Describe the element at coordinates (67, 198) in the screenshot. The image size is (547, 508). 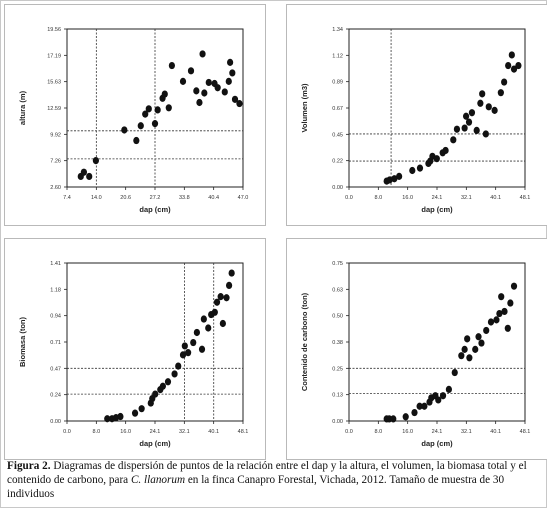
I see `x-tick-label: 7.4` at that location.